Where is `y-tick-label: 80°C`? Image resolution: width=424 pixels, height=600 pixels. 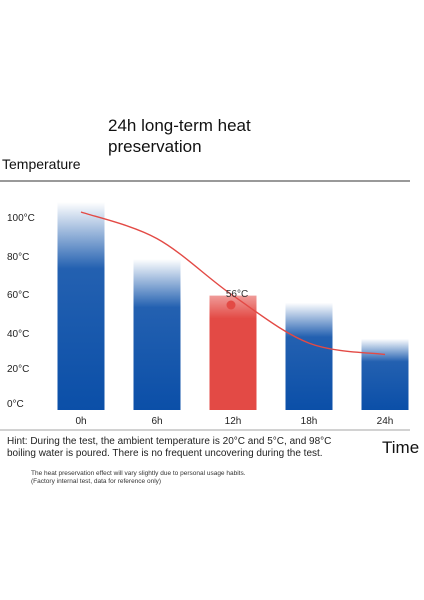
y-tick-label: 80°C is located at coordinates (18, 257).